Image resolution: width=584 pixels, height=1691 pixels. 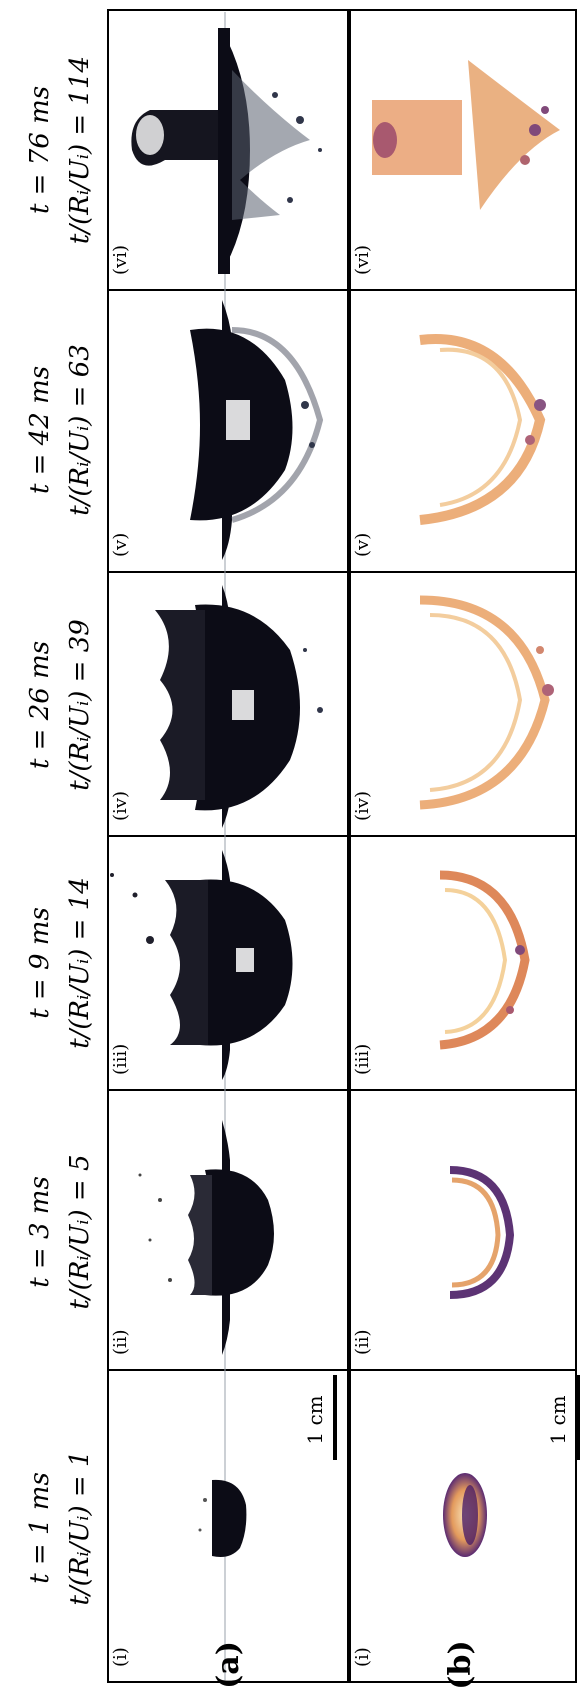 I want to click on photo-i, so click(x=222, y=1518).